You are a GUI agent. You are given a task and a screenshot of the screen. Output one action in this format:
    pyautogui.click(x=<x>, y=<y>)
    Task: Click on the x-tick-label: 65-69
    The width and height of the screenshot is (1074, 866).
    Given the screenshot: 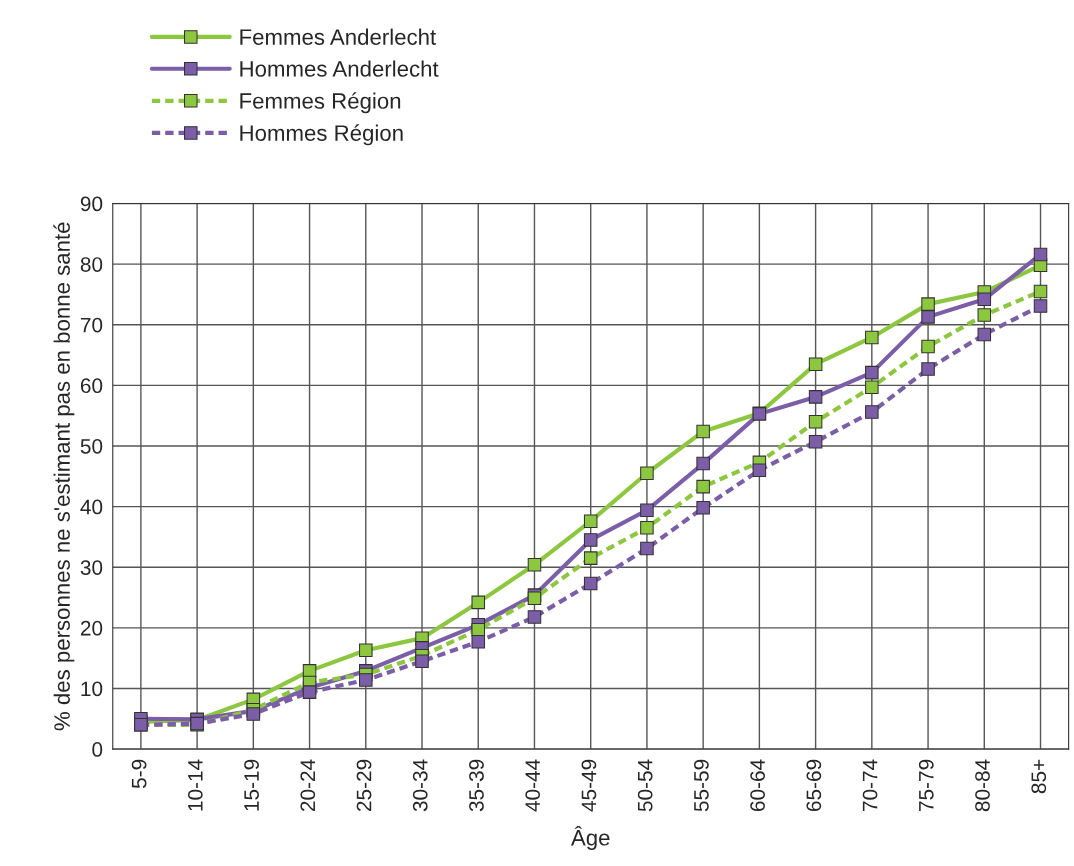 What is the action you would take?
    pyautogui.click(x=814, y=785)
    